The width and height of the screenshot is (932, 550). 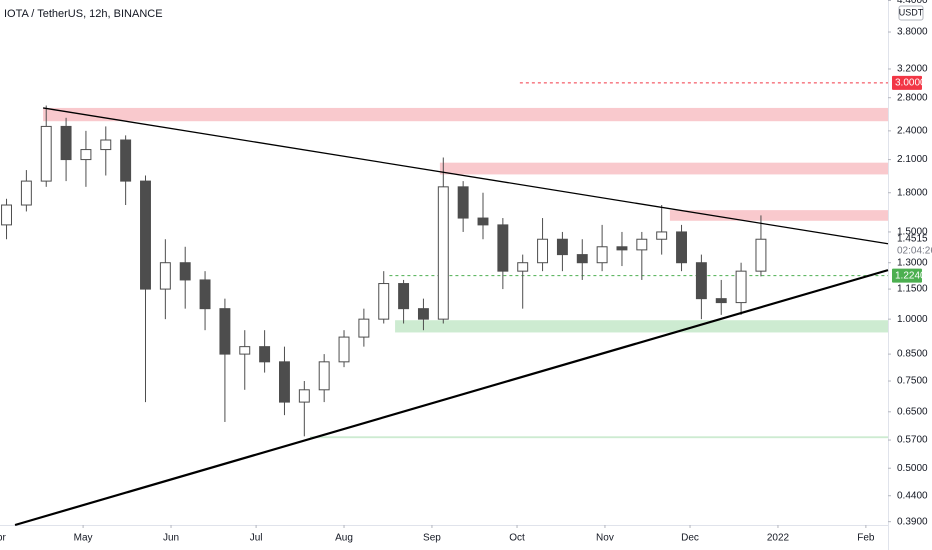 I want to click on x-tick-label: Oct, so click(x=517, y=538).